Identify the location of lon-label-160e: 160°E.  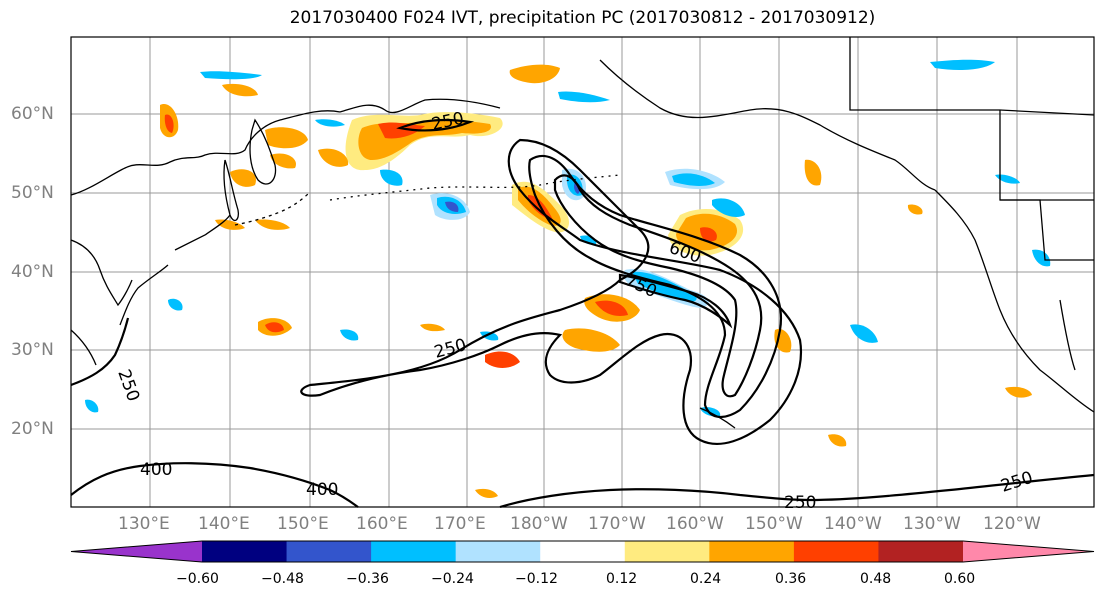
(382, 524).